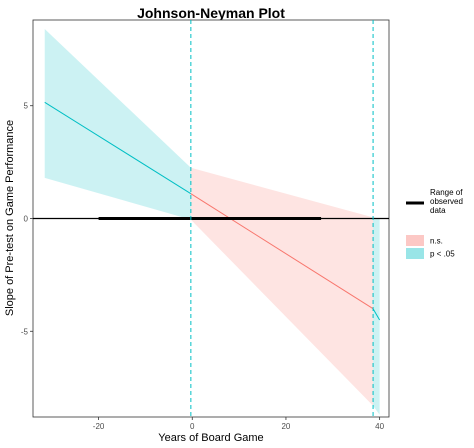 Image resolution: width=474 pixels, height=448 pixels. I want to click on legend-range-label: Range of observed data, so click(446, 201).